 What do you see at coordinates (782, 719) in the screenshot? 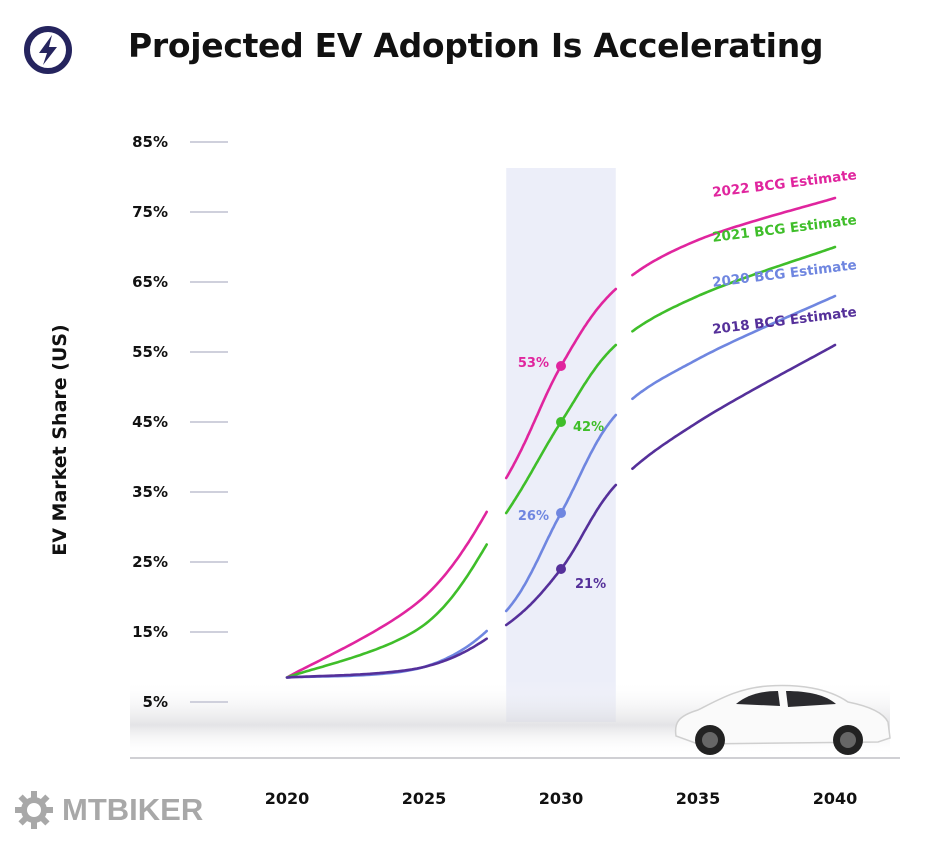
I see `car-icon` at bounding box center [782, 719].